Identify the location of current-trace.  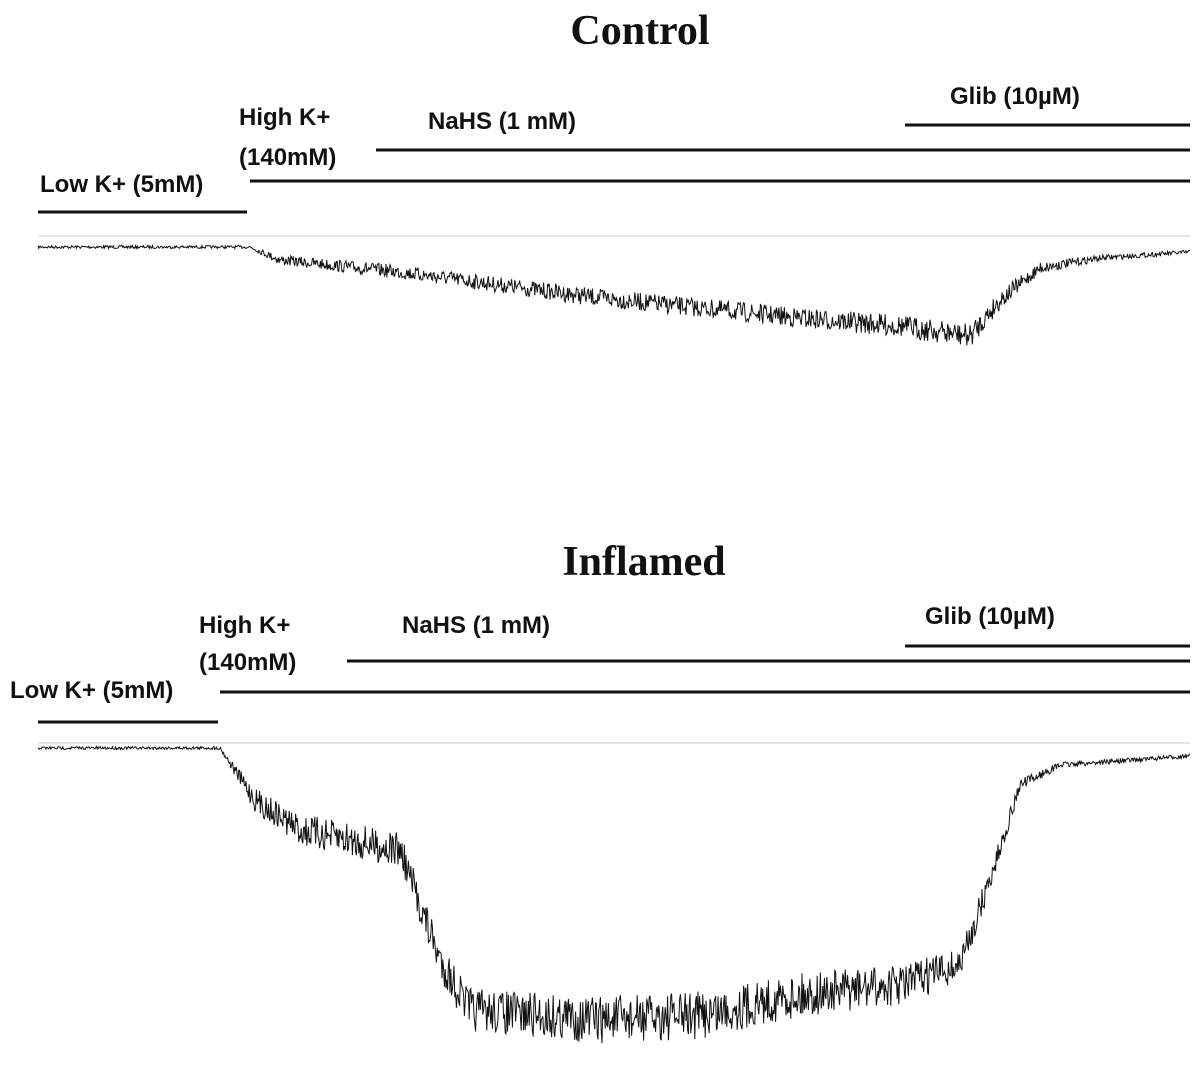
(614, 294).